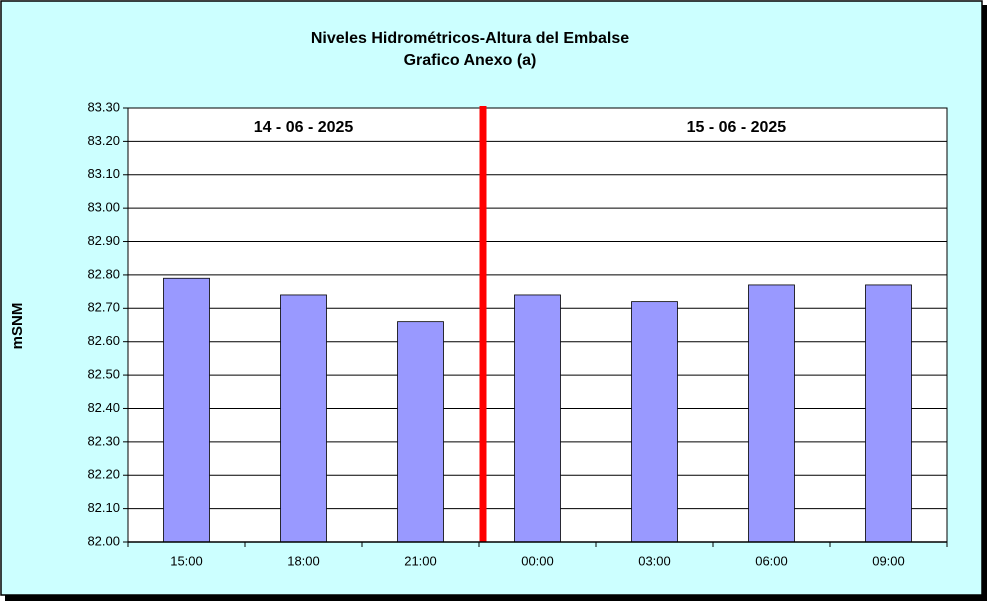 The height and width of the screenshot is (603, 989). Describe the element at coordinates (103, 207) in the screenshot. I see `y-tick-label: 83.00` at that location.